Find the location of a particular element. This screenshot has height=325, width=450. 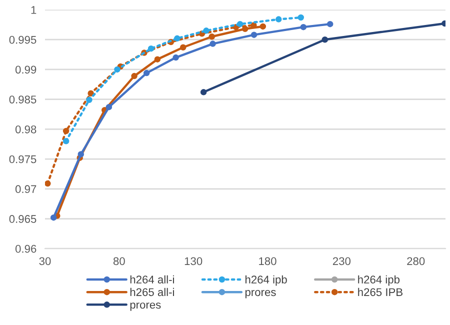

y-tick-label: 1 is located at coordinates (33, 10).